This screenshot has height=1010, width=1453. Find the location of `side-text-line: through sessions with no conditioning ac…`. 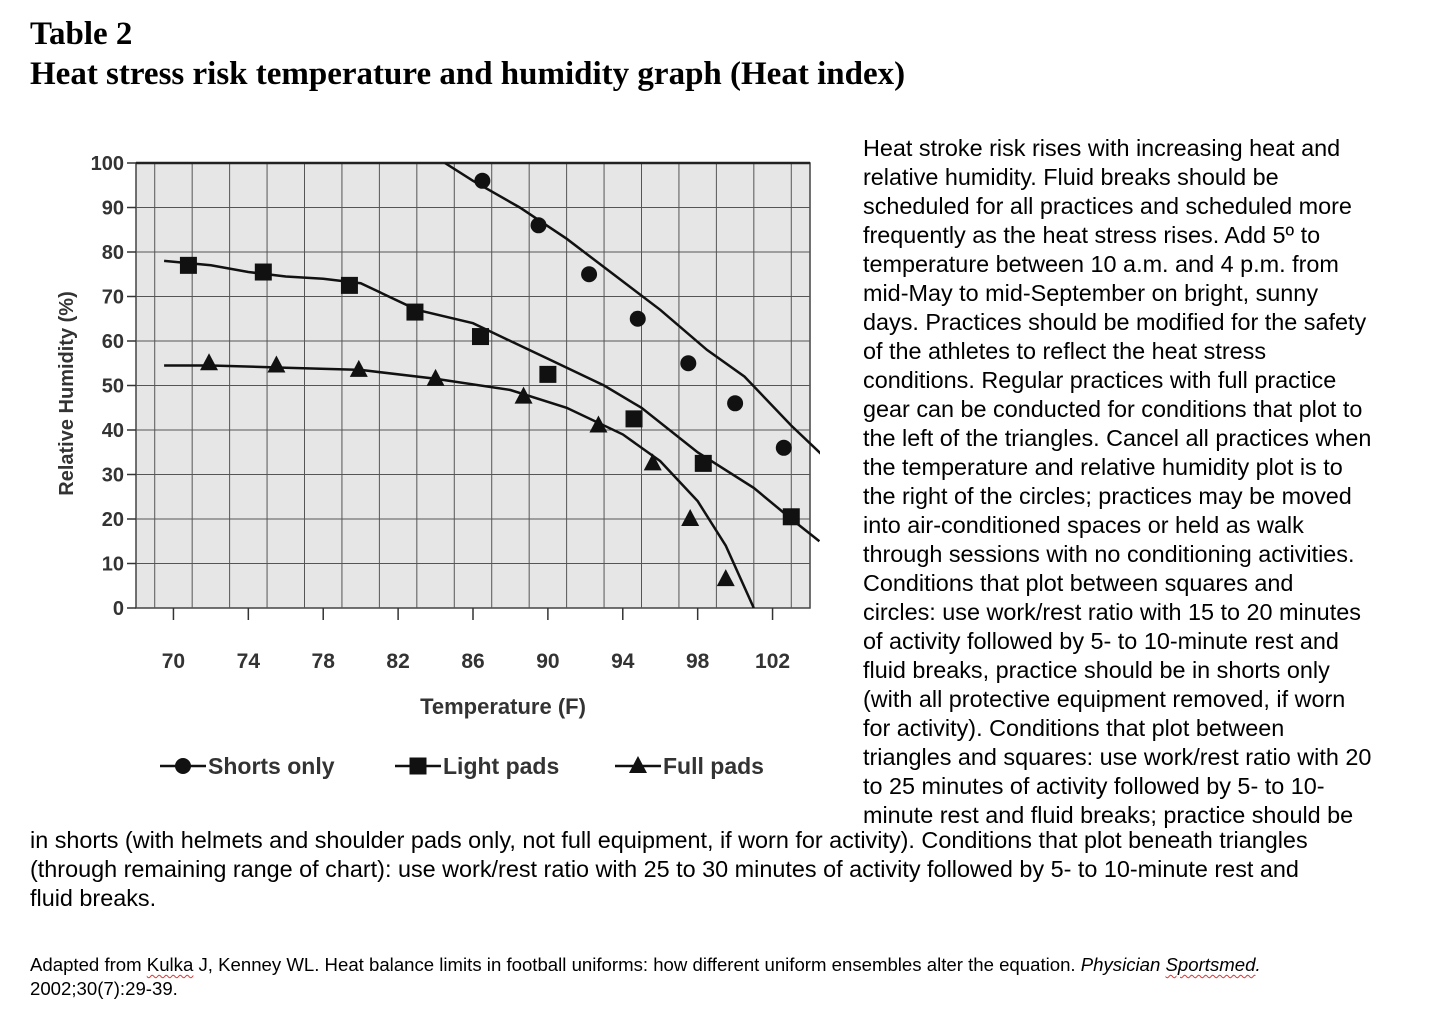

side-text-line: through sessions with no conditioning ac… is located at coordinates (1109, 554).